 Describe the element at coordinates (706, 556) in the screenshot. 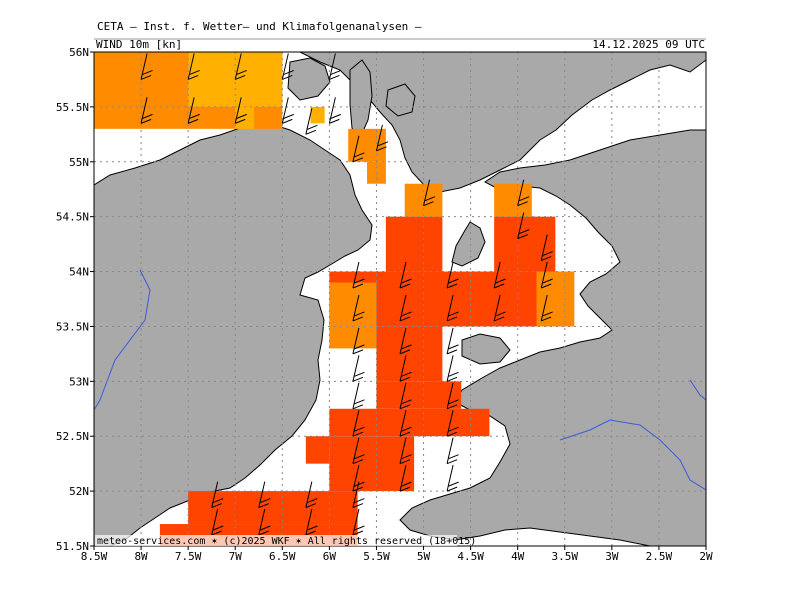

I see `lon-tick-label: 2W` at that location.